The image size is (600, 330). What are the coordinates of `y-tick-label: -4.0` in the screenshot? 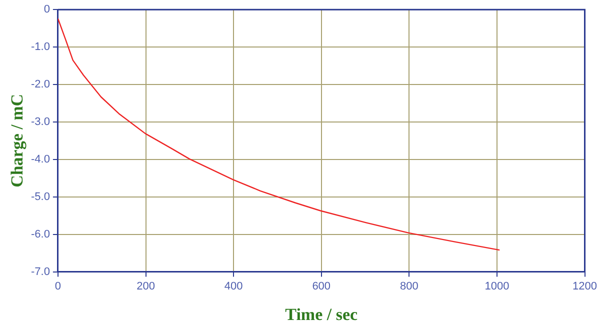 It's located at (40, 159).